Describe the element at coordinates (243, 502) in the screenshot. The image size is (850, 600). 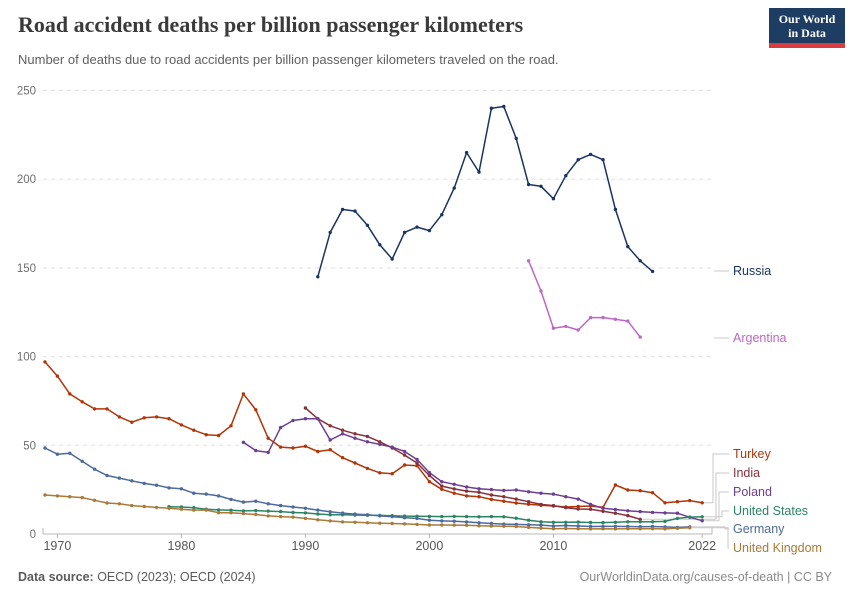
I see `data-point-germany-1985` at that location.